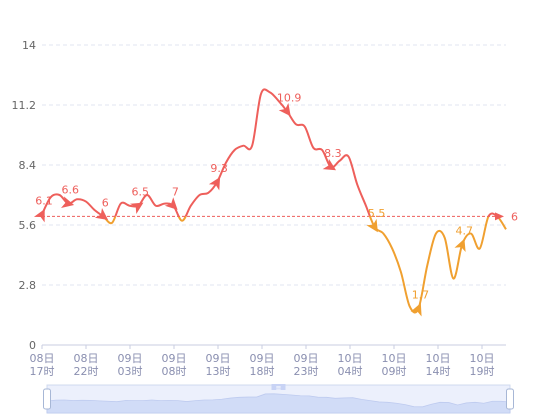  Describe the element at coordinates (514, 216) in the screenshot. I see `average-line-label: 6` at that location.